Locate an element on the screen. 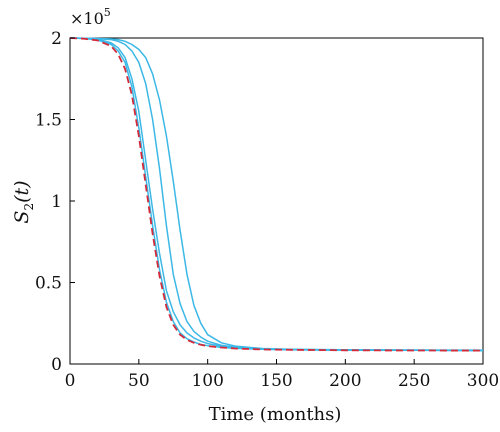 The image size is (500, 432). y-tick-label: 0 is located at coordinates (56, 365).